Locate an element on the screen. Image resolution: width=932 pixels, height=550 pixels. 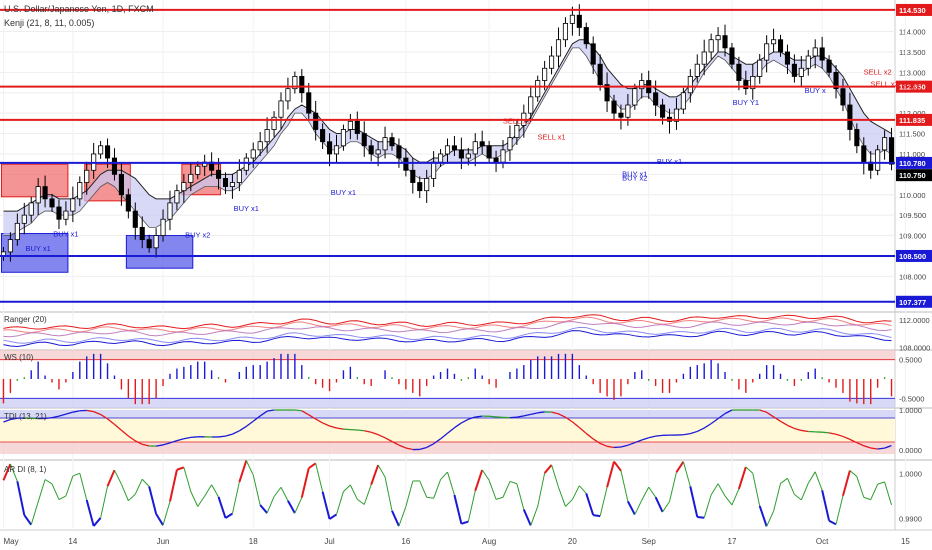
pane-title: TDI (13, 21) is located at coordinates (25, 416).